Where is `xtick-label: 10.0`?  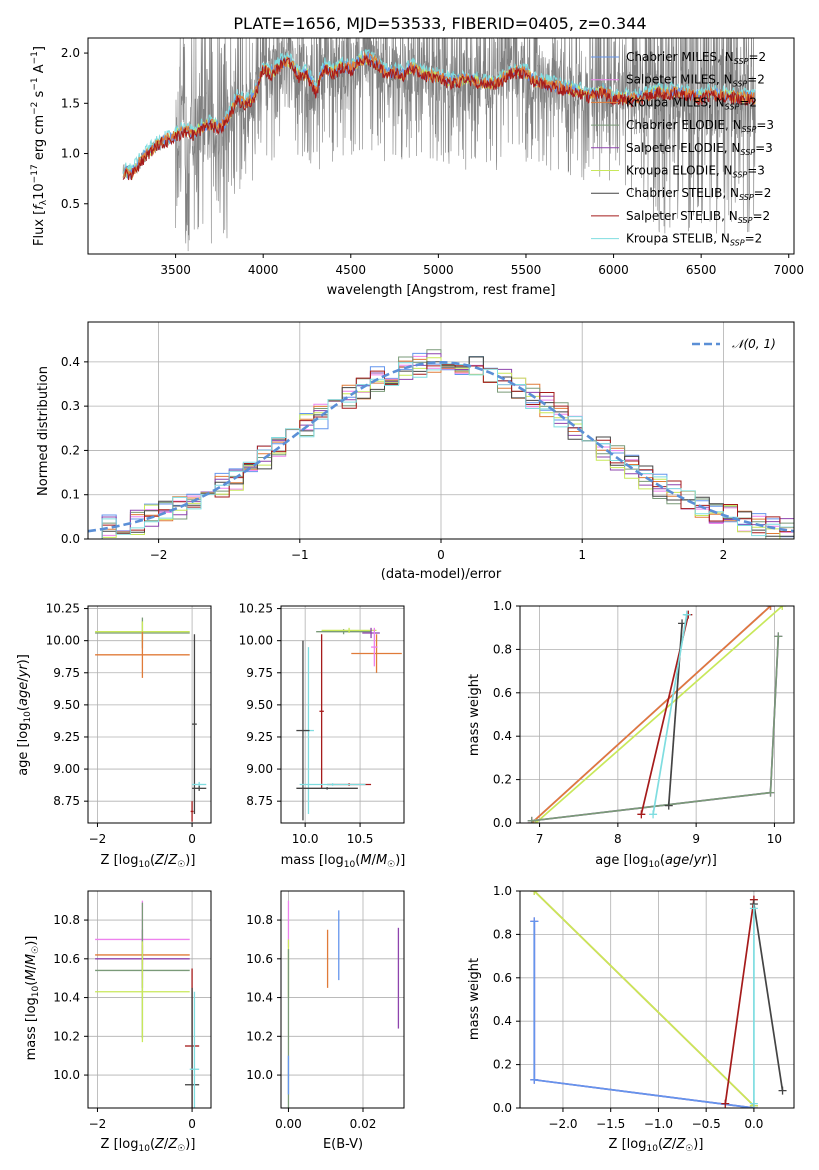 xtick-label: 10.0 is located at coordinates (305, 839).